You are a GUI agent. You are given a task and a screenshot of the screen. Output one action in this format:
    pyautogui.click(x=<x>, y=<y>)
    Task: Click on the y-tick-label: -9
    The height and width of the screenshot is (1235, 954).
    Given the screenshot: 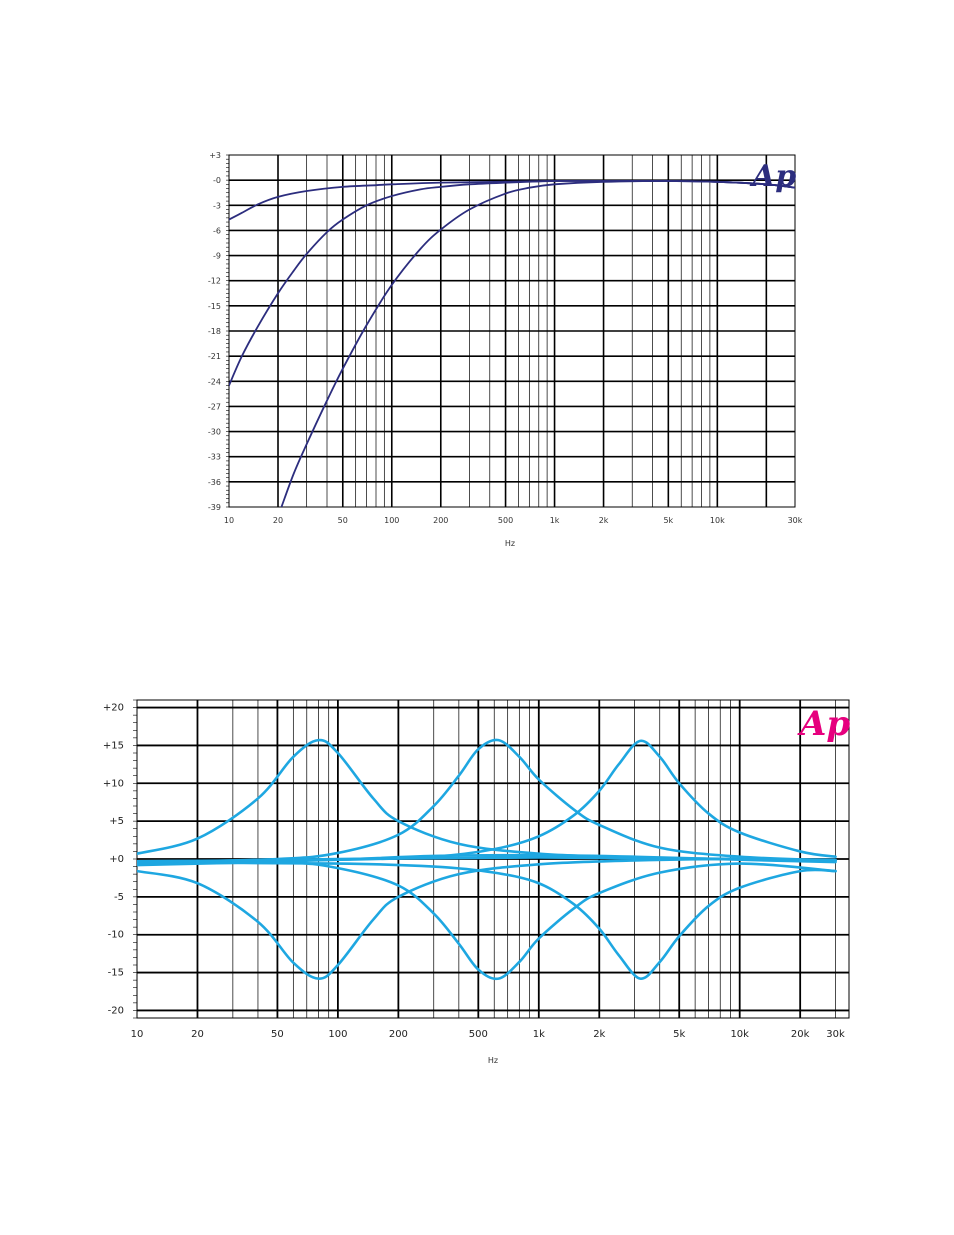 What is the action you would take?
    pyautogui.click(x=217, y=256)
    